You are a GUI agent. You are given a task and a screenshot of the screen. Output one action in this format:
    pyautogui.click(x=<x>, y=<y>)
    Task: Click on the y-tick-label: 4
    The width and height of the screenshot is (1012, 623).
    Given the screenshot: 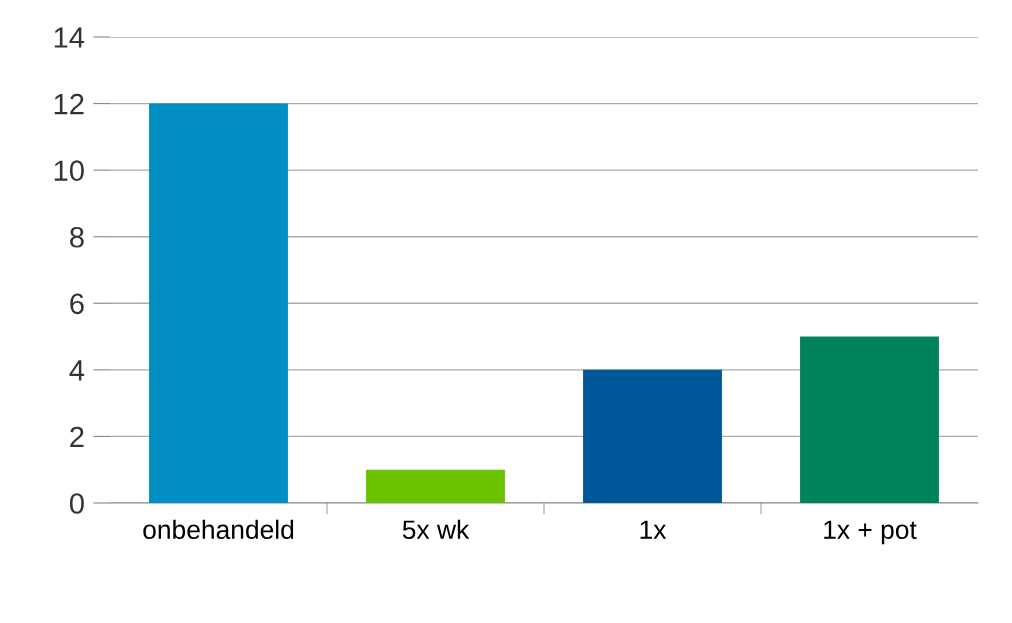 What is the action you would take?
    pyautogui.click(x=77, y=370)
    